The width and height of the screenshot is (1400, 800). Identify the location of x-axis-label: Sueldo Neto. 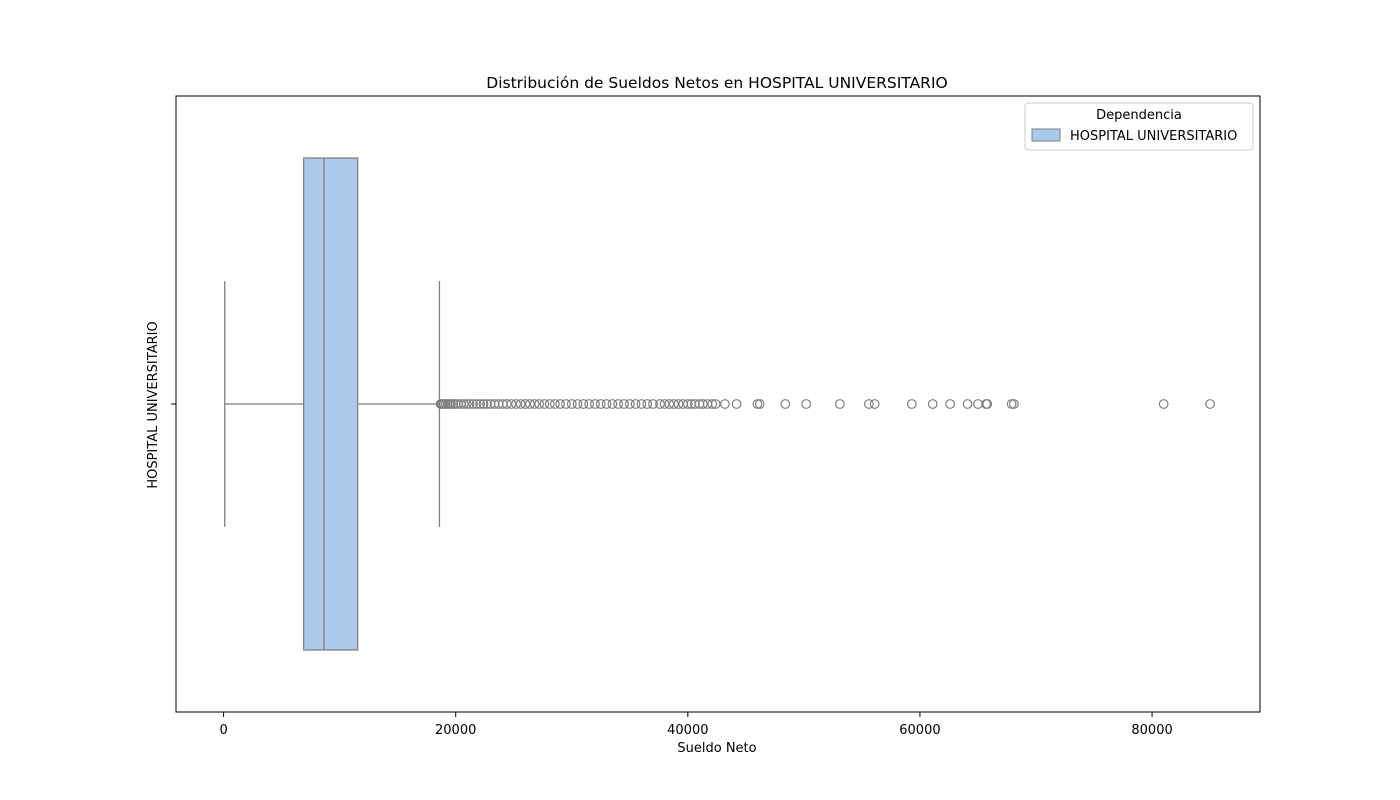
(716, 748).